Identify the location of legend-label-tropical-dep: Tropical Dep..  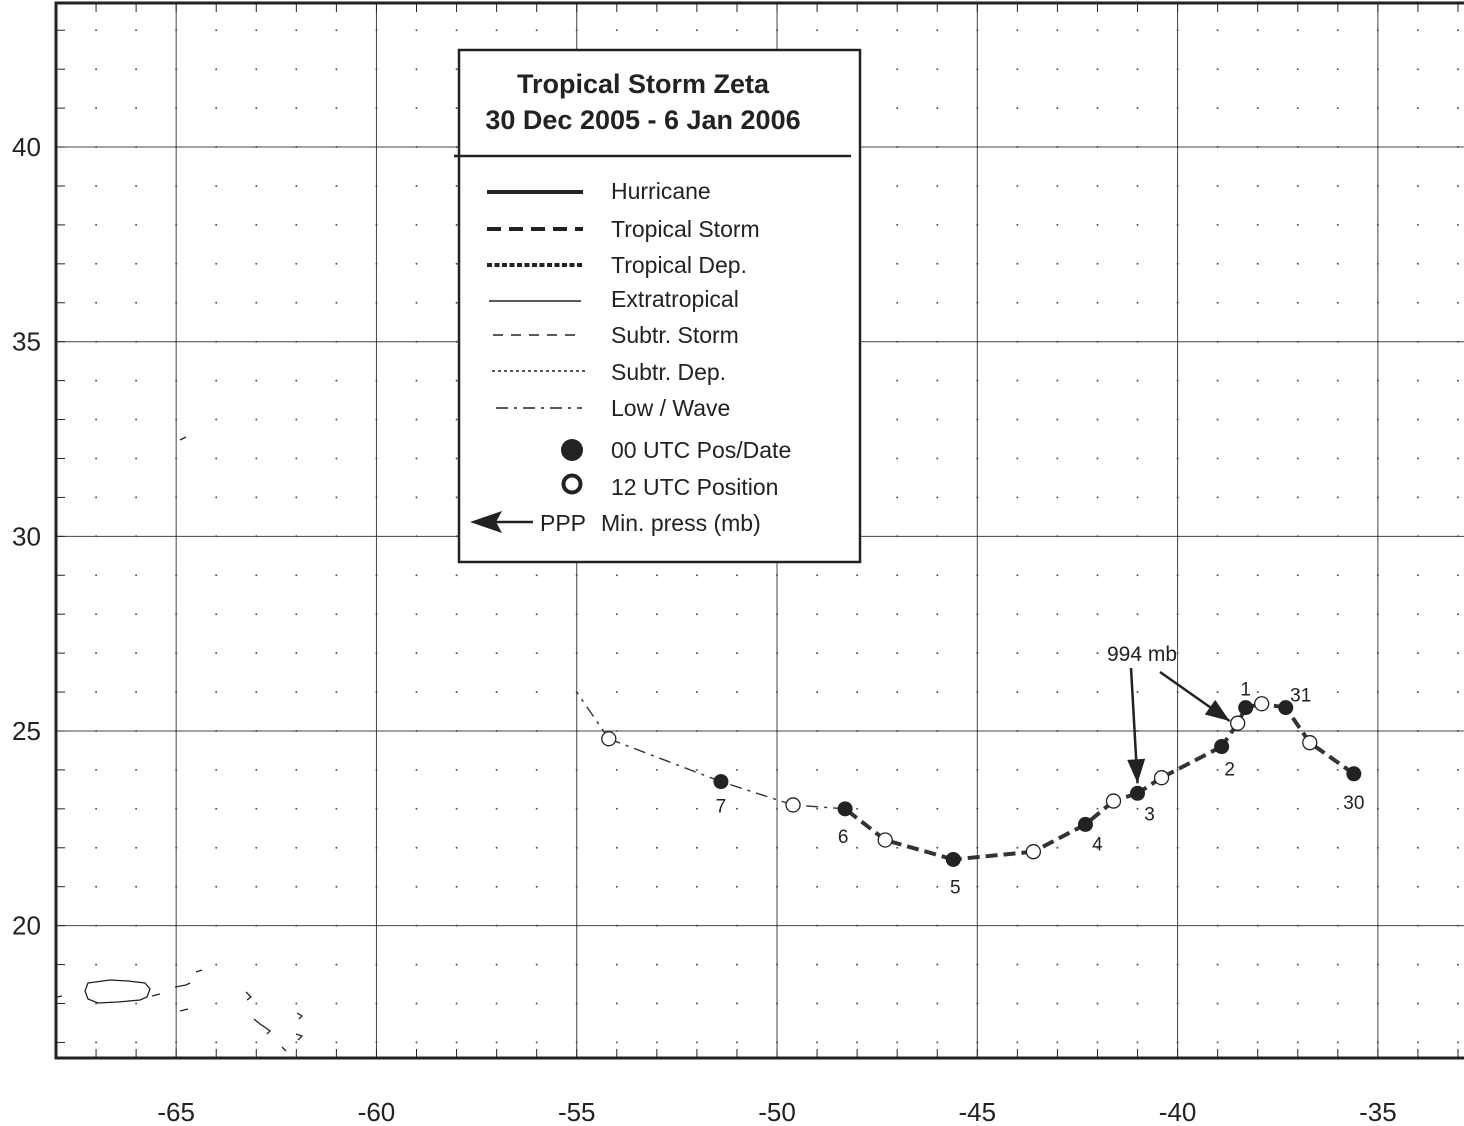
(679, 265).